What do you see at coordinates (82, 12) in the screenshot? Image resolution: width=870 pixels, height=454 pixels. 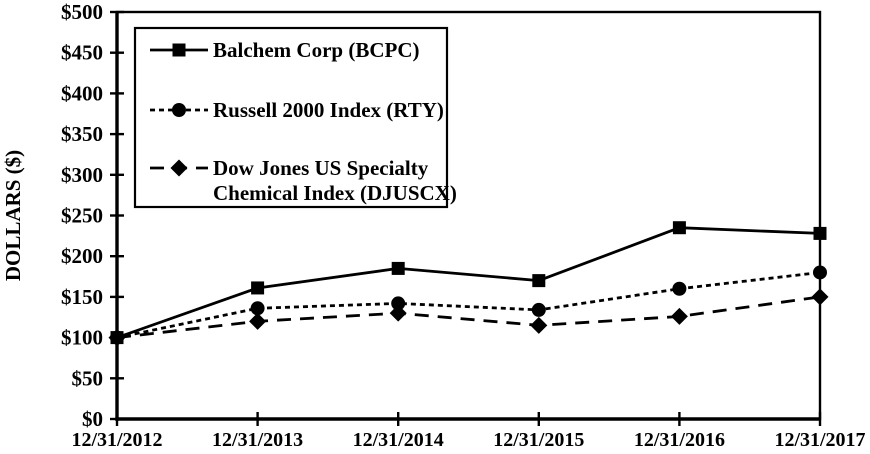 I see `y-axis-tick-label: $500` at bounding box center [82, 12].